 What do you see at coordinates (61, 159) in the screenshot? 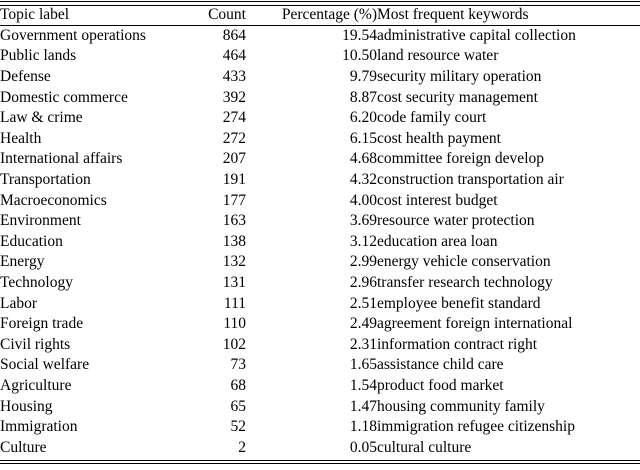
I see `cell-topic: International affairs` at bounding box center [61, 159].